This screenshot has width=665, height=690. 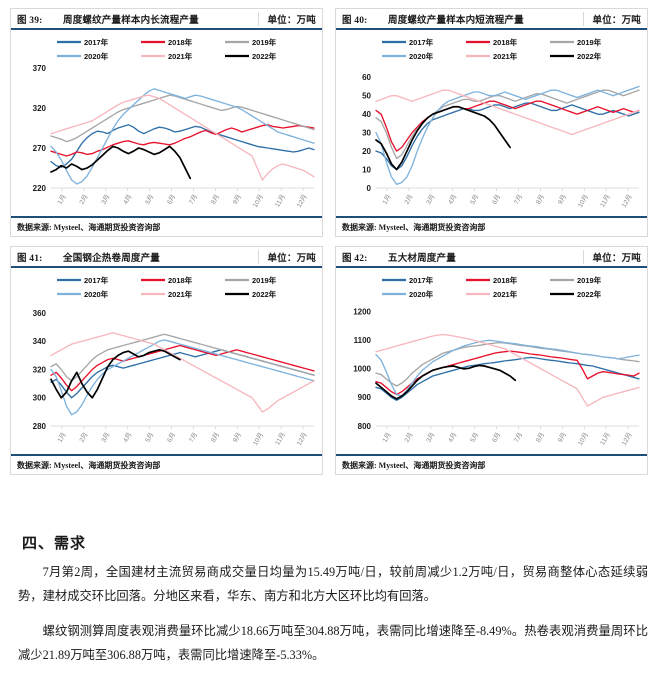 I want to click on y-tick-label: 220, so click(x=40, y=188).